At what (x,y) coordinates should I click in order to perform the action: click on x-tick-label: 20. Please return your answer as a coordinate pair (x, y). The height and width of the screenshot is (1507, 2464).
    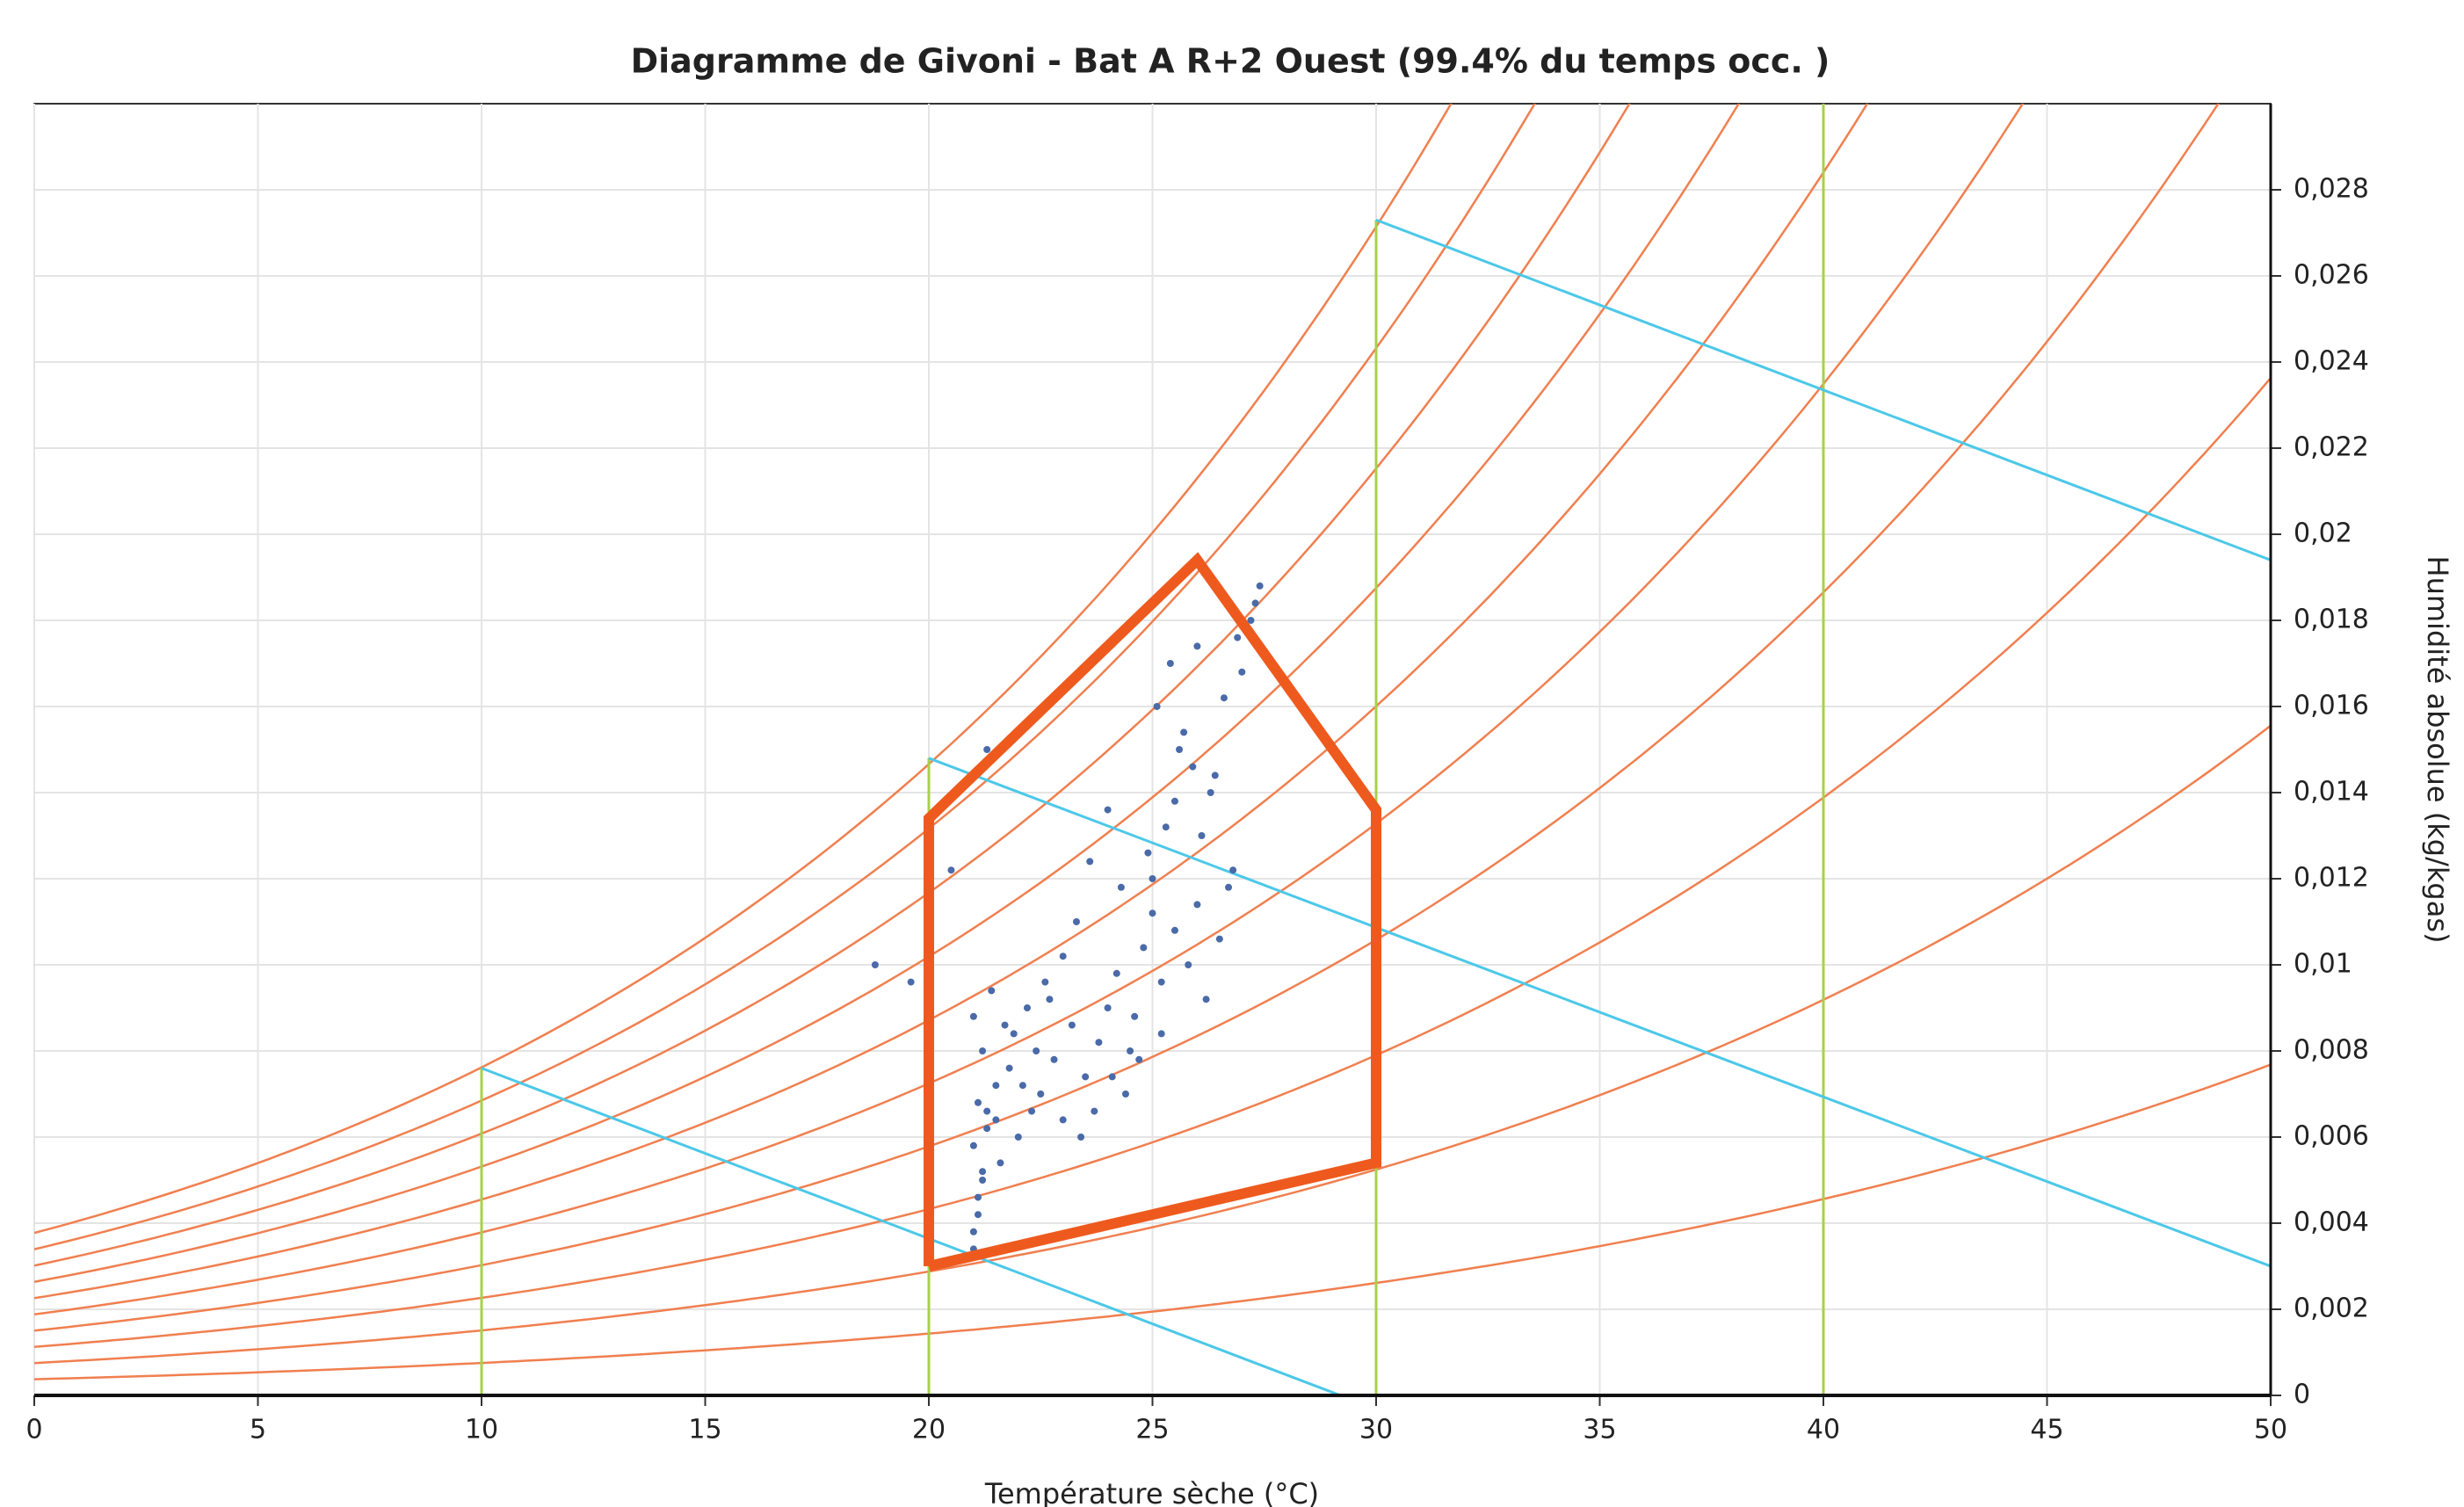
    Looking at the image, I should click on (929, 1430).